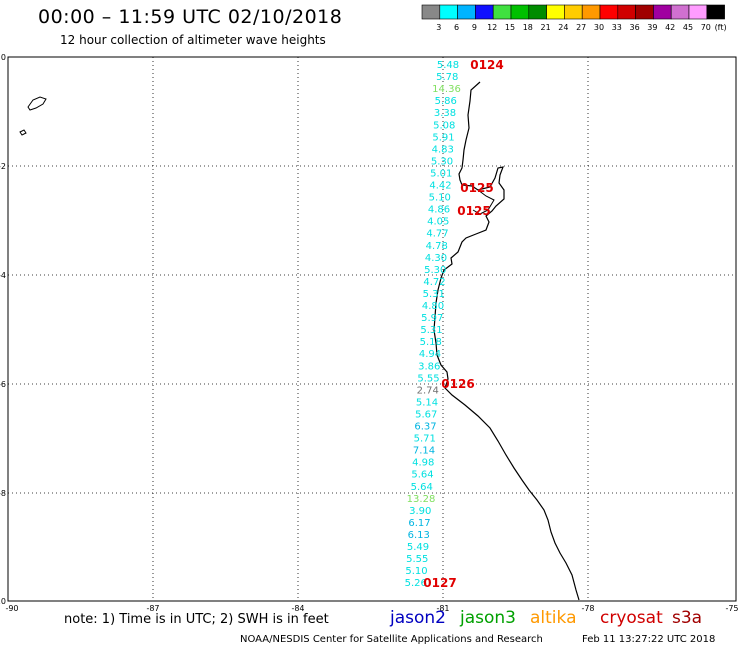 This screenshot has height=650, width=740. I want to click on cycle-labels: 0124 0125 0125 0126 0127, so click(463, 324).